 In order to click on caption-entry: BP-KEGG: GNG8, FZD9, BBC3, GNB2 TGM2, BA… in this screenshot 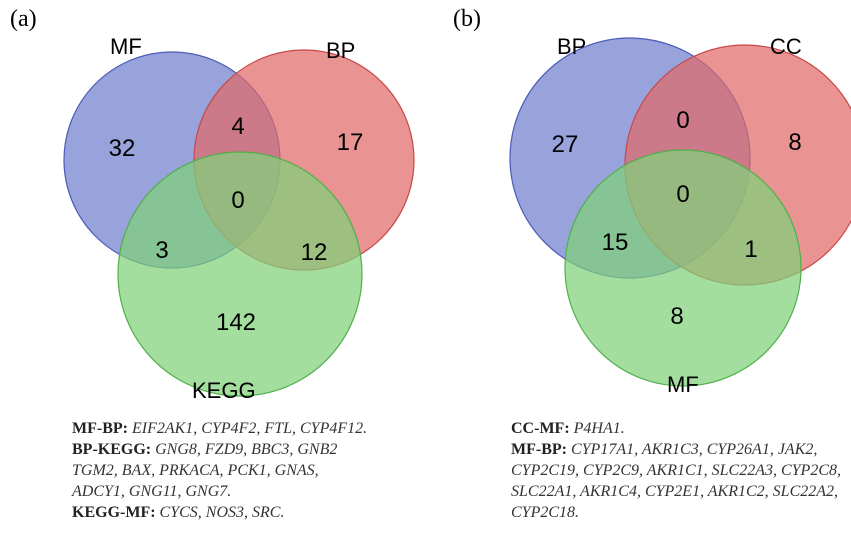, I will do `click(222, 470)`.